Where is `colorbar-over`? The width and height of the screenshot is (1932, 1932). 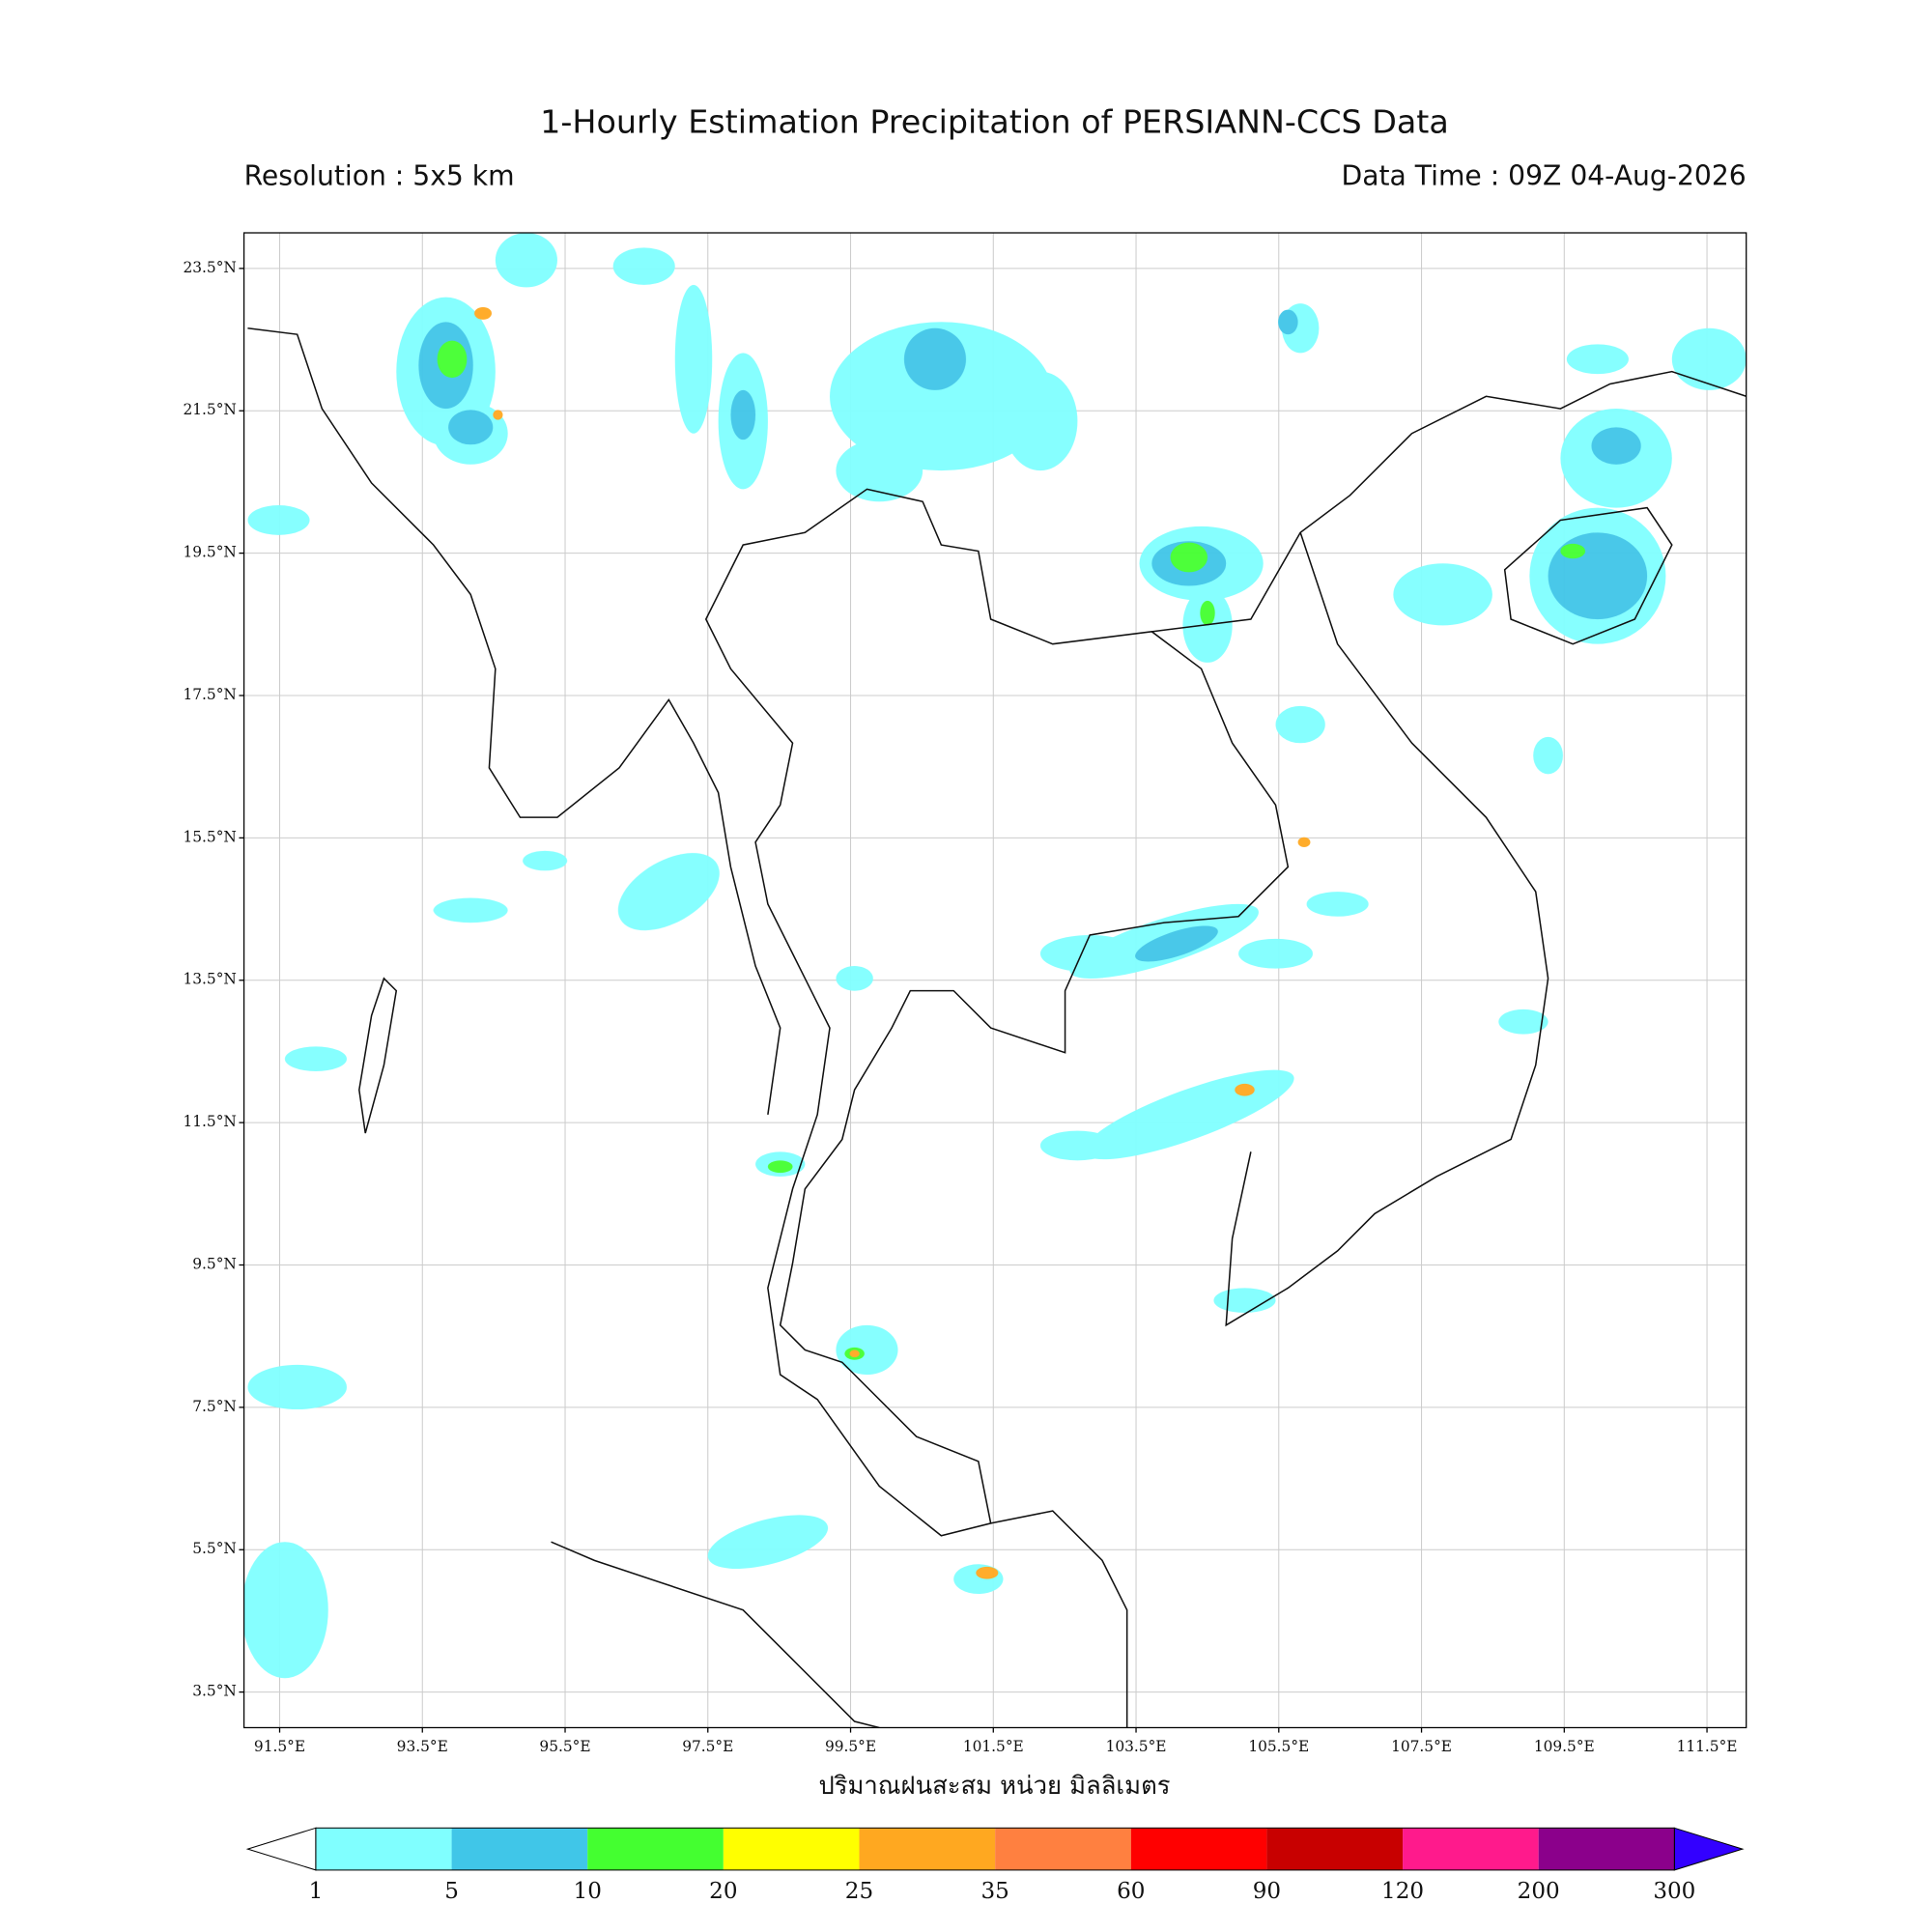 colorbar-over is located at coordinates (1709, 1849).